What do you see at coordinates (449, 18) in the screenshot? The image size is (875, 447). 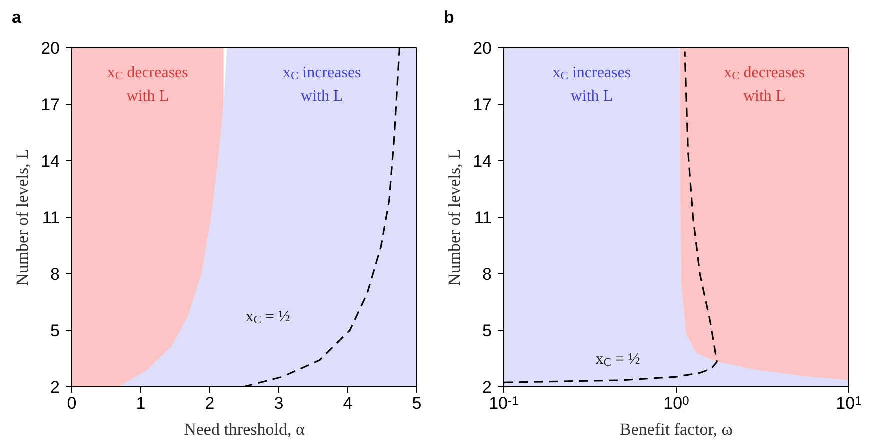 I see `chart-title: b` at bounding box center [449, 18].